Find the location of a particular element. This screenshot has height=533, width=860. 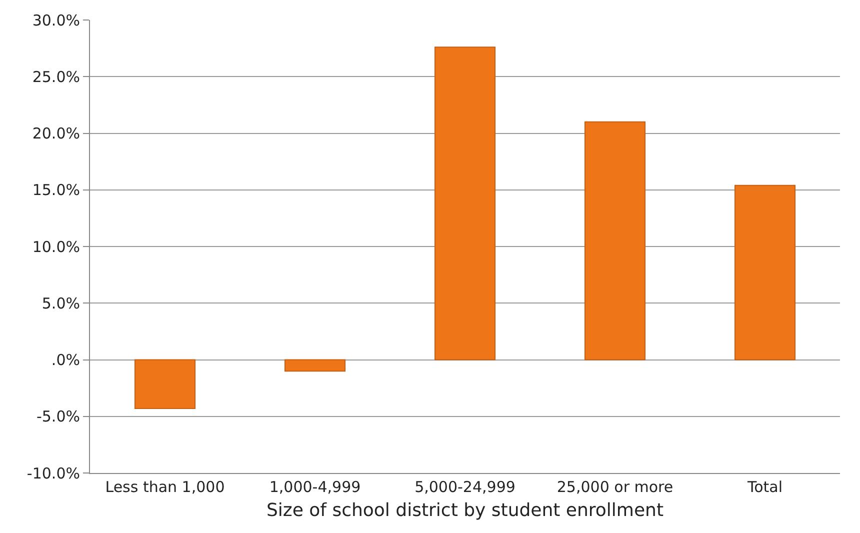

y-tick-label: .0% is located at coordinates (65, 360).